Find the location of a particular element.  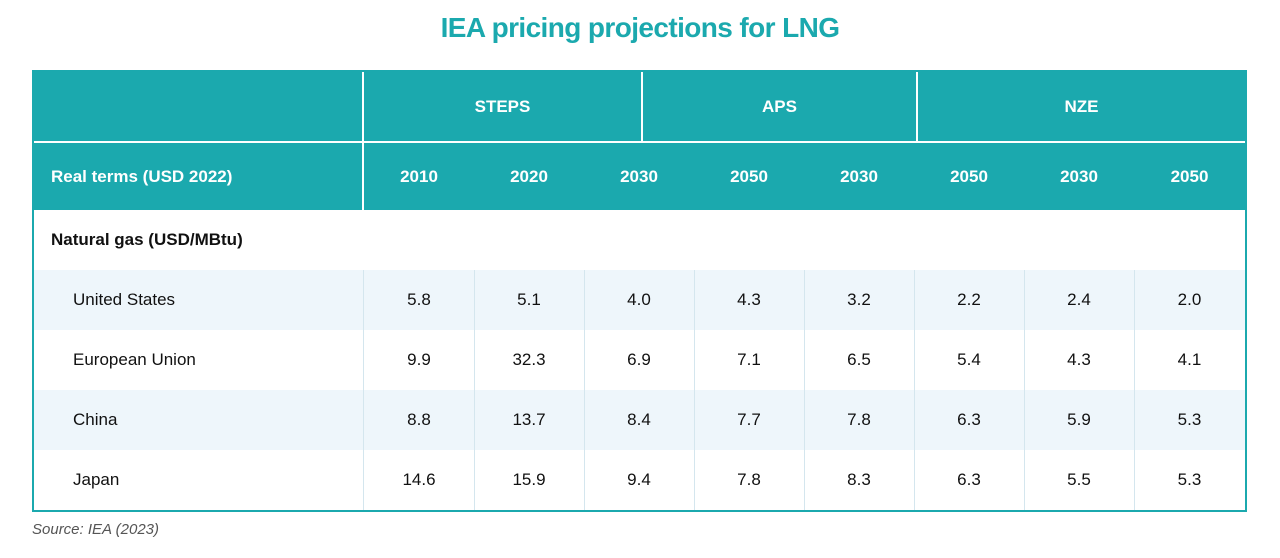

table-cell: 6.9 is located at coordinates (639, 359).